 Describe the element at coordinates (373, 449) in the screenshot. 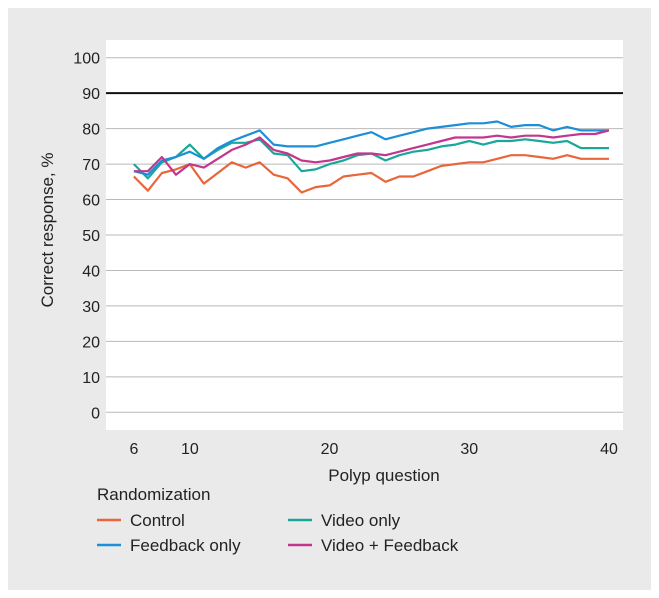

I see `x-tick-labels: 6 10 20 30 40` at that location.